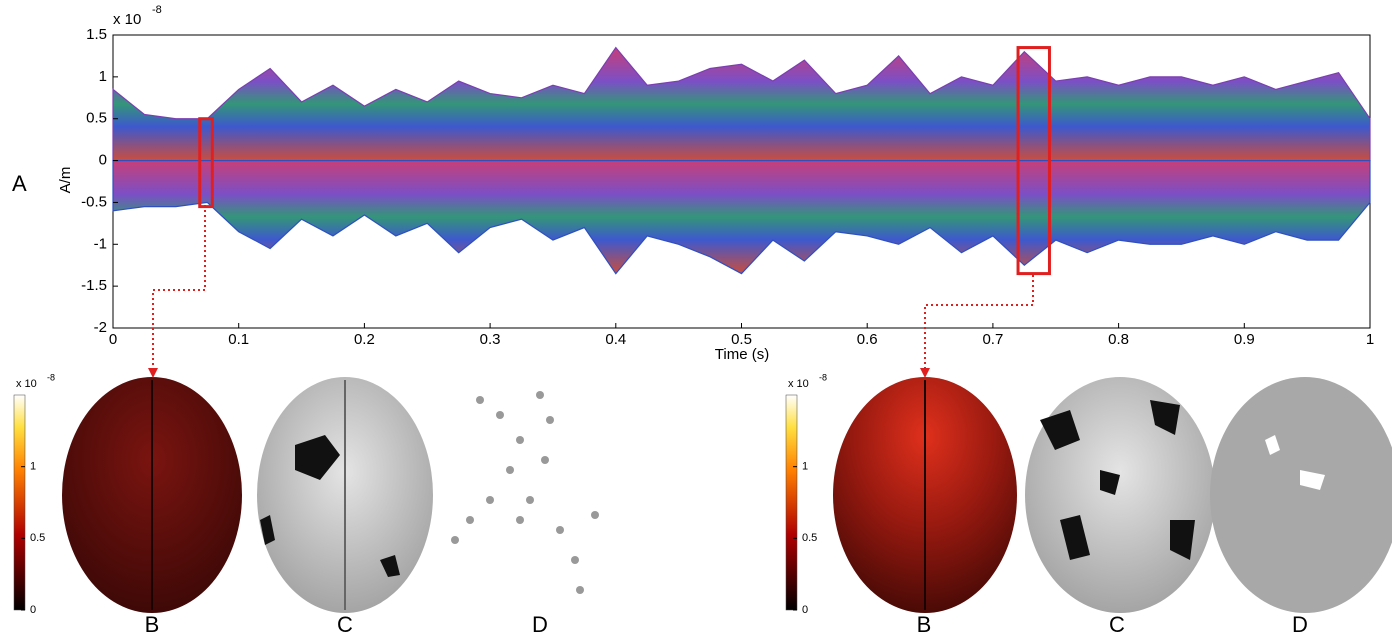 This screenshot has width=1392, height=637. Describe the element at coordinates (1244, 339) in the screenshot. I see `x-tick-label: 0.9` at that location.